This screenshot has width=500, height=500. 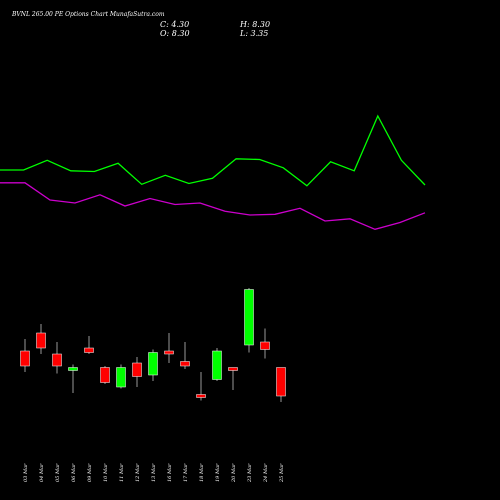 What do you see at coordinates (175, 33) in the screenshot?
I see `open-value: O: 8.30` at bounding box center [175, 33].